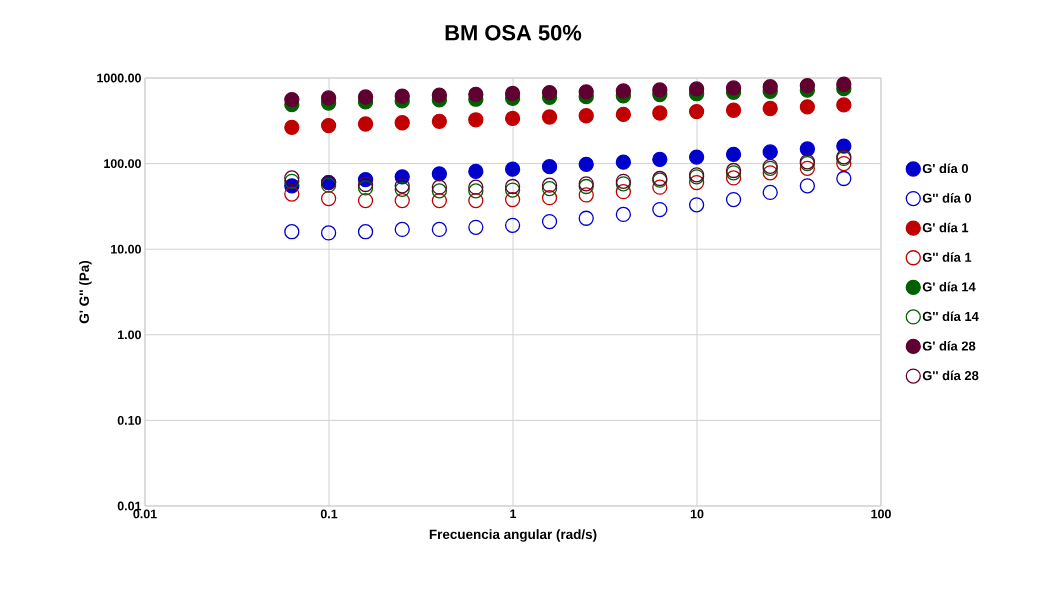 This screenshot has height=590, width=1059. I want to click on chart-title: BM OSA 50%, so click(513, 32).